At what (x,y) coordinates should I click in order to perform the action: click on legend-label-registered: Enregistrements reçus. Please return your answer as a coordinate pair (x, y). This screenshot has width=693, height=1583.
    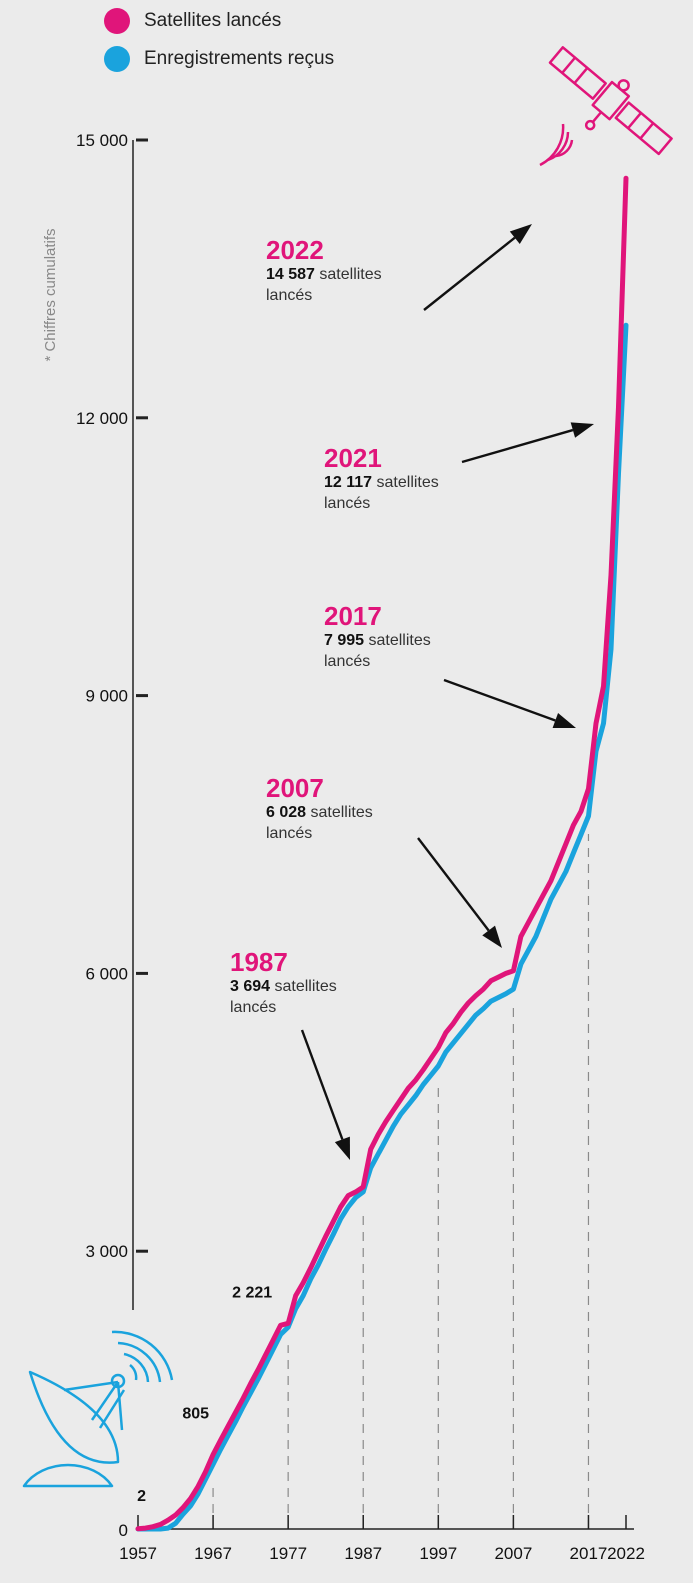
    Looking at the image, I should click on (239, 58).